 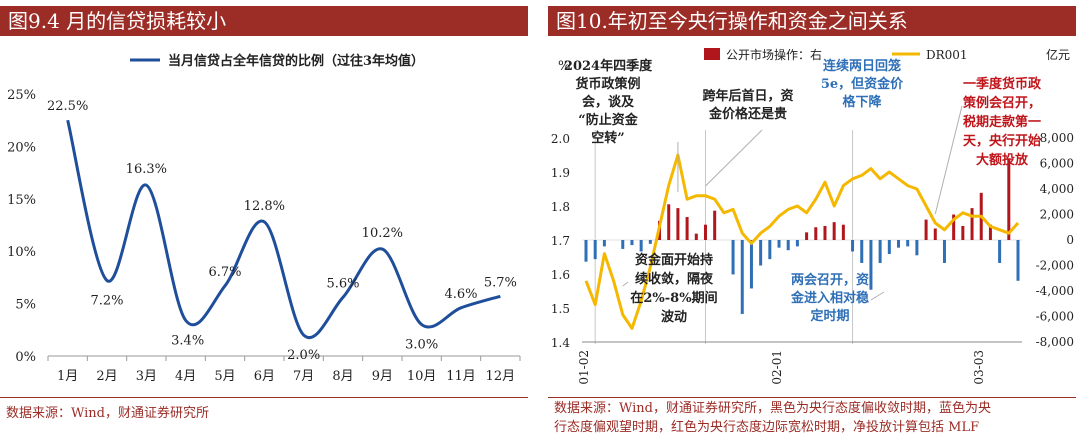 I want to click on data-label: 3.0%, so click(x=421, y=345).